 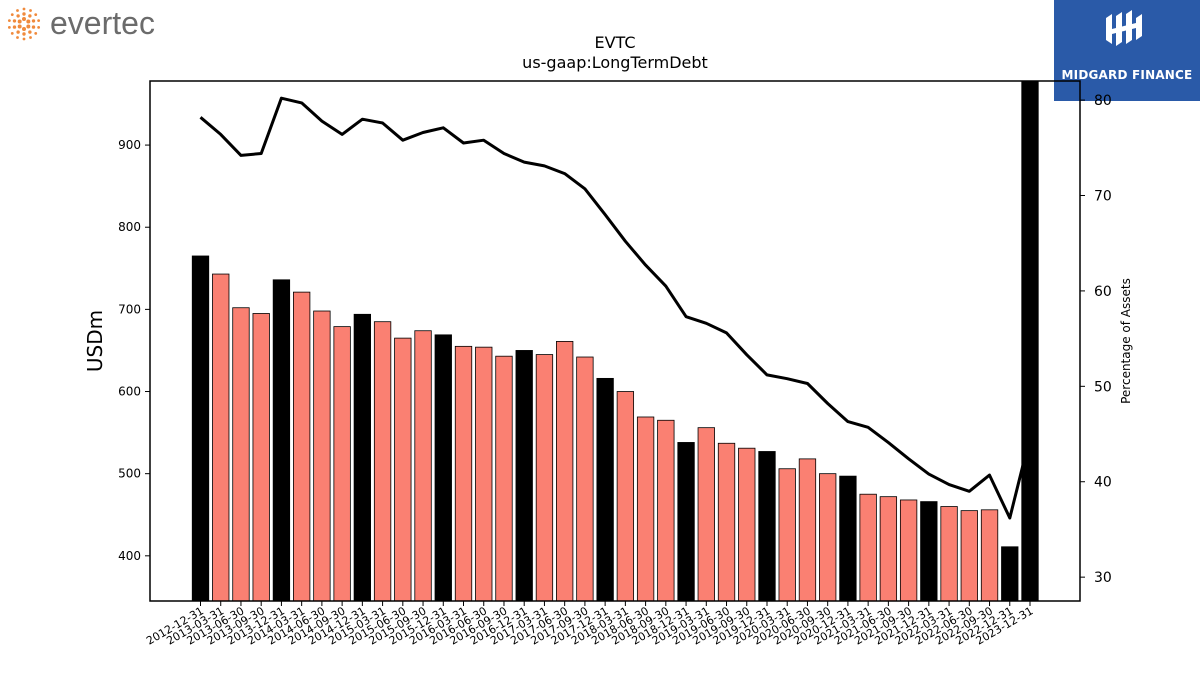 What do you see at coordinates (1127, 75) in the screenshot?
I see `midgard-finance-name: MIDGARD FINANCE` at bounding box center [1127, 75].